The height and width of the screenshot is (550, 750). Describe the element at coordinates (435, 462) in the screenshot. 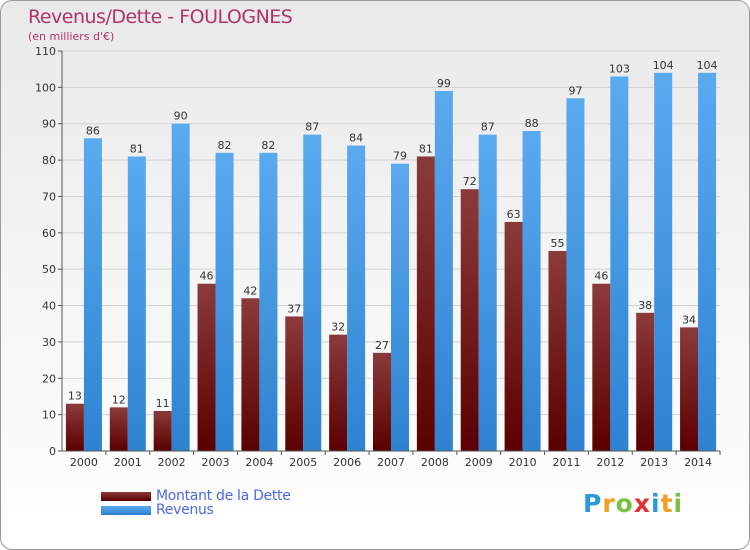

I see `x-tick-label-2008: 2008` at that location.